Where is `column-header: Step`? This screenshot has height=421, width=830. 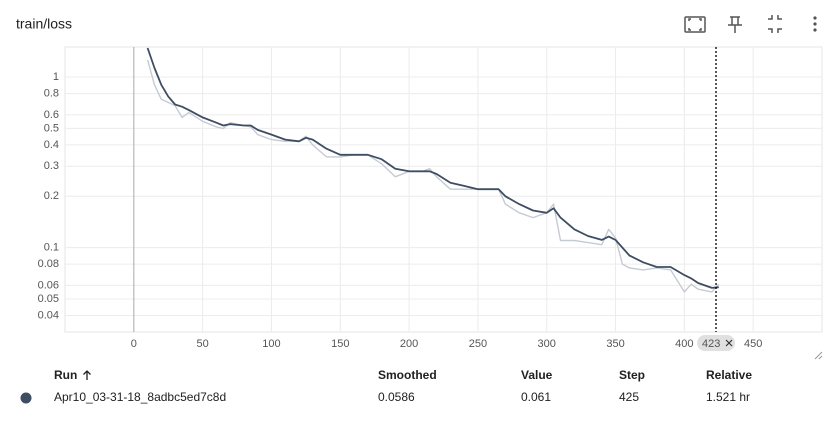
column-header: Step is located at coordinates (632, 375).